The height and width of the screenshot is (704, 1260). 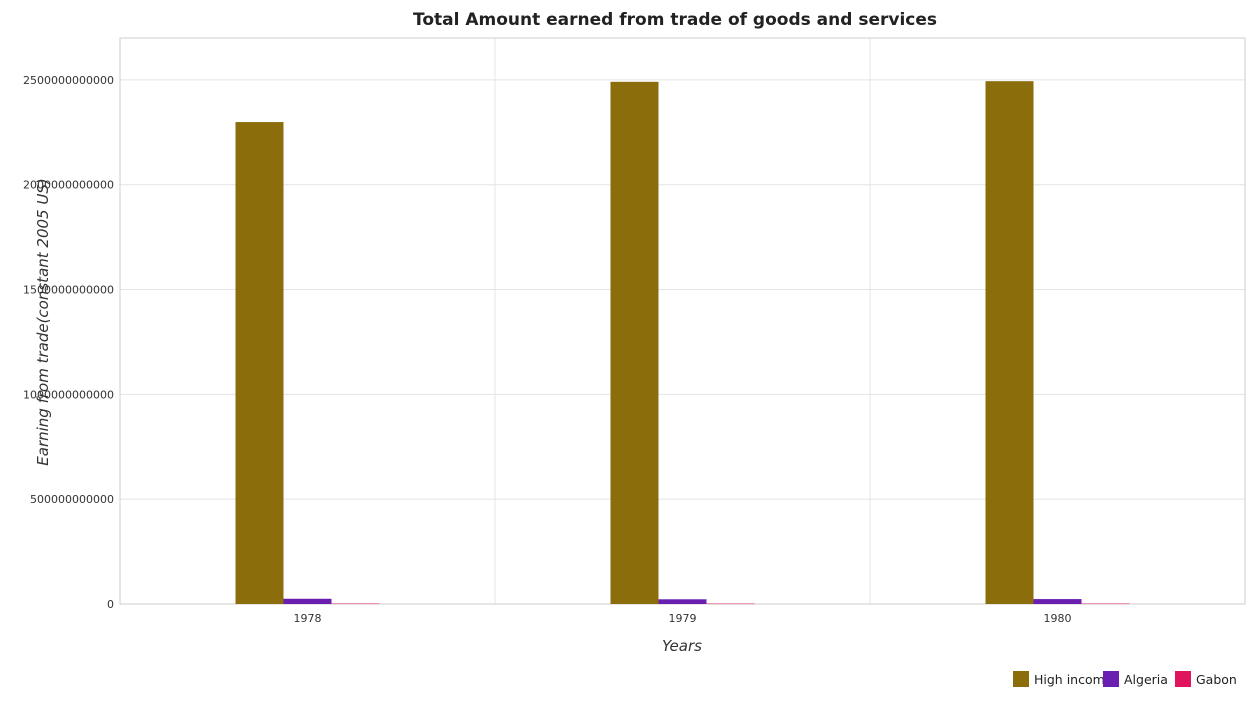 What do you see at coordinates (72, 499) in the screenshot?
I see `y-tick-label: 500000000000` at bounding box center [72, 499].